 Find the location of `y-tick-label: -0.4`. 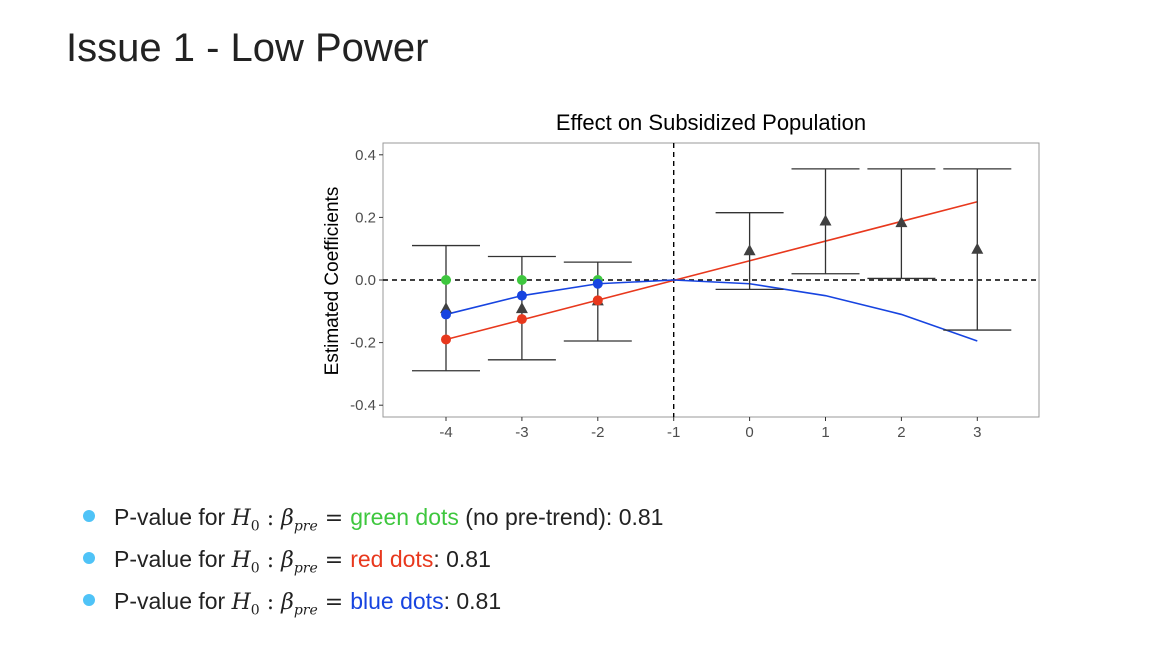

y-tick-label: -0.4 is located at coordinates (363, 405).